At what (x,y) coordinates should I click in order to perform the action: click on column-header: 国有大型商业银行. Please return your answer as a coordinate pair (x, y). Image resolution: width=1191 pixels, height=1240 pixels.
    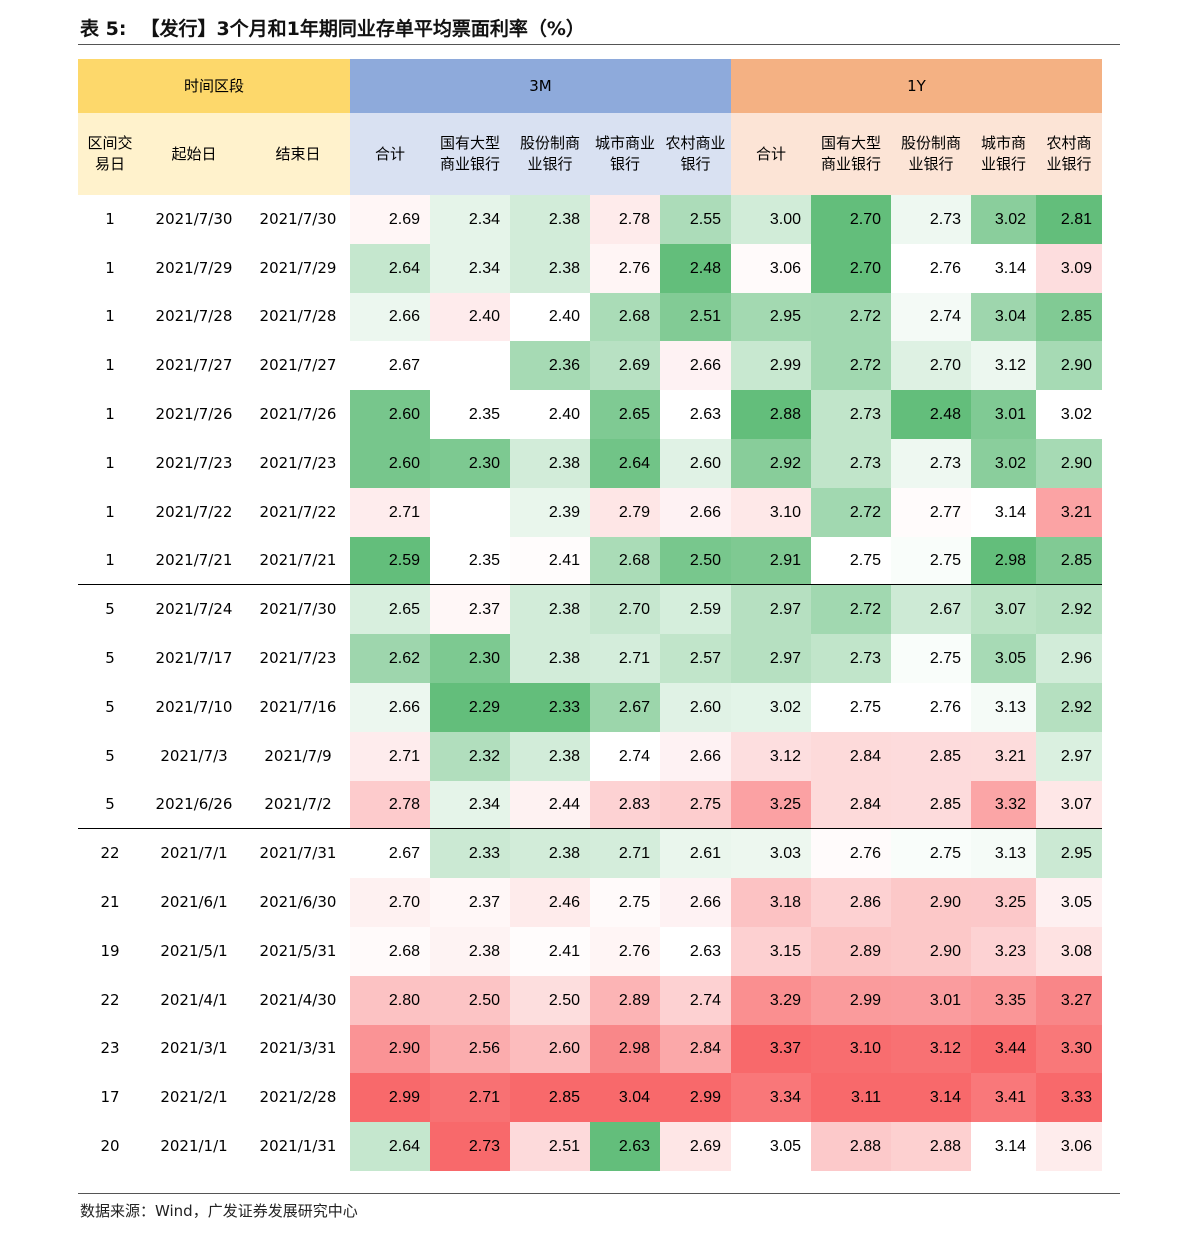
    Looking at the image, I should click on (851, 154).